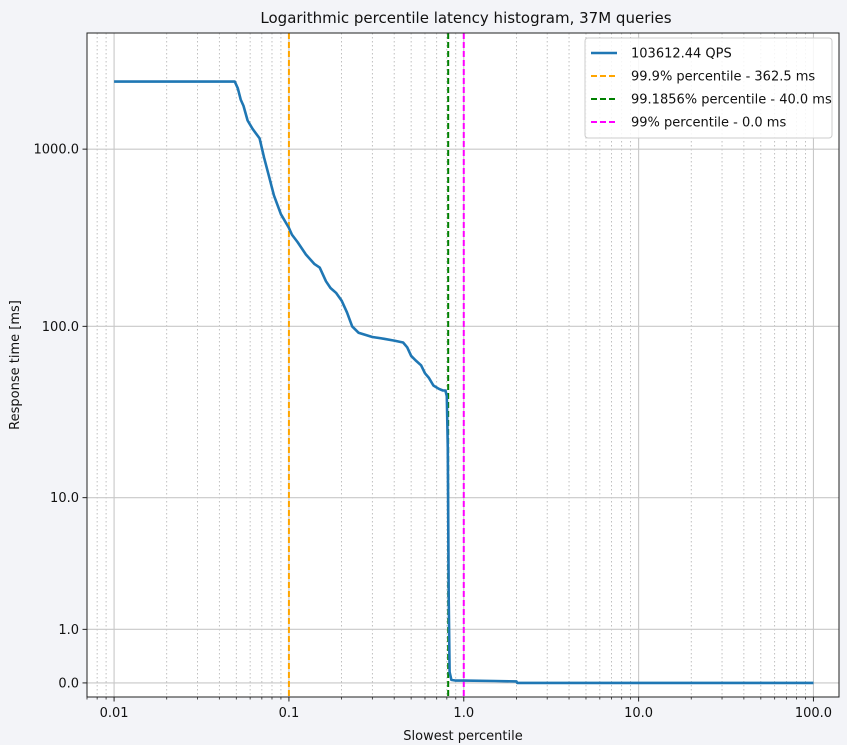 The image size is (847, 745). What do you see at coordinates (813, 713) in the screenshot?
I see `x-tick-label: 100.0` at bounding box center [813, 713].